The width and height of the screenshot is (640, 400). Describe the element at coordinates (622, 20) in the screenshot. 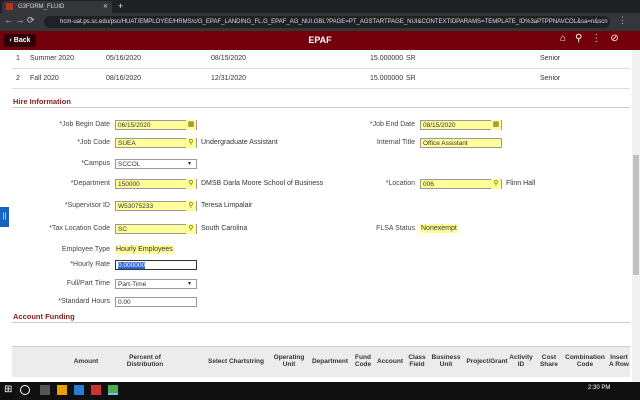

I see `menu: ⋮` at that location.